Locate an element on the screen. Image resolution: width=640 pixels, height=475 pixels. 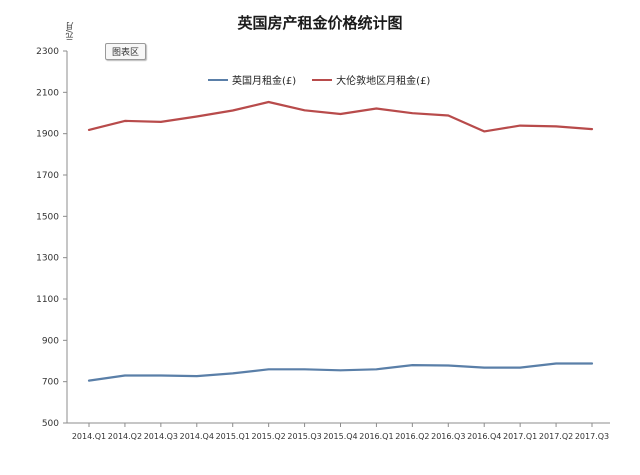
legend-item-london: 大伦敦地区月租金(£) is located at coordinates (371, 79).